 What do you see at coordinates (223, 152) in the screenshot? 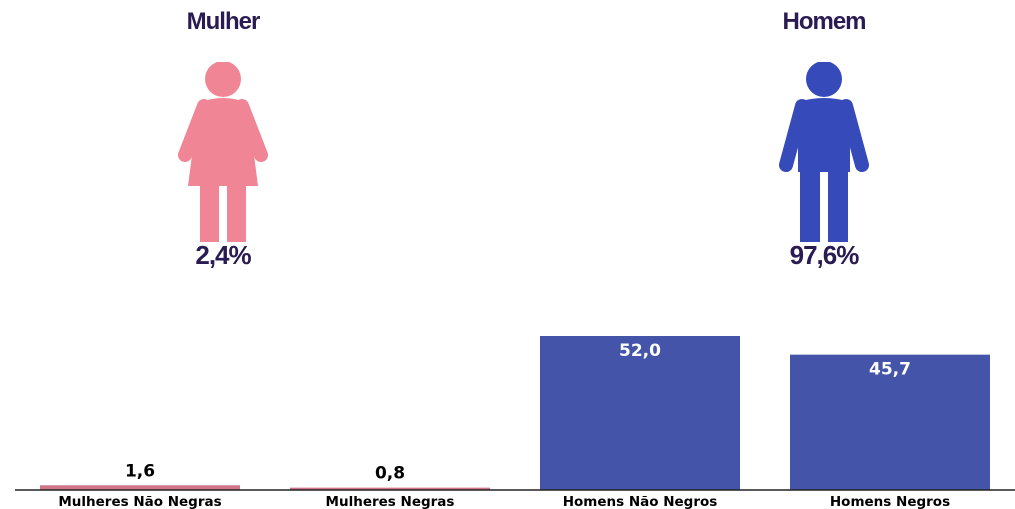
I see `female-person-icon` at bounding box center [223, 152].